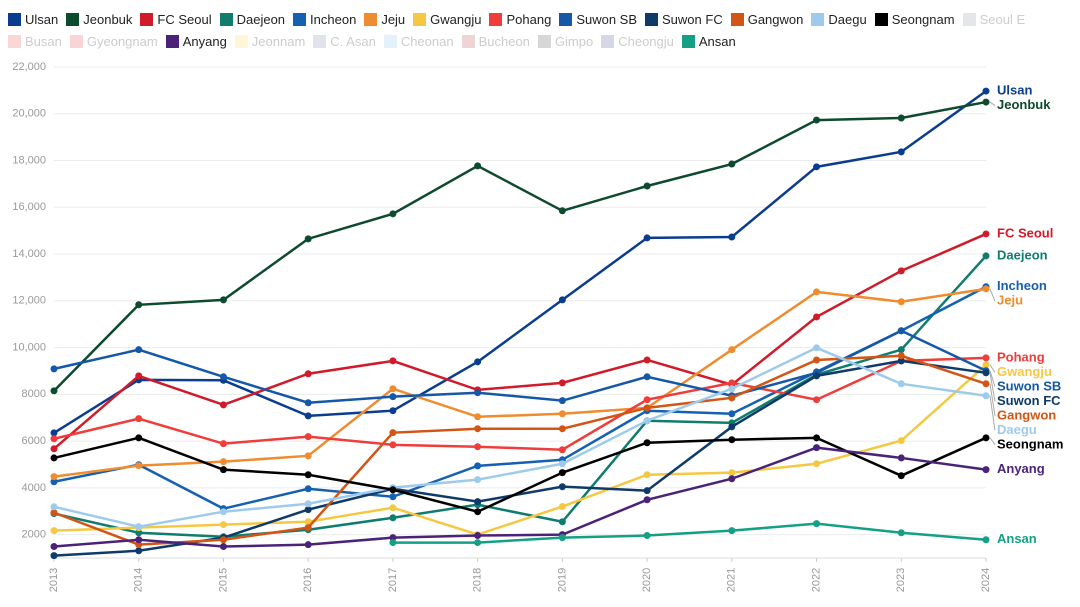 The width and height of the screenshot is (1080, 607). Describe the element at coordinates (447, 19) in the screenshot. I see `legend-item: Gwangju` at that location.